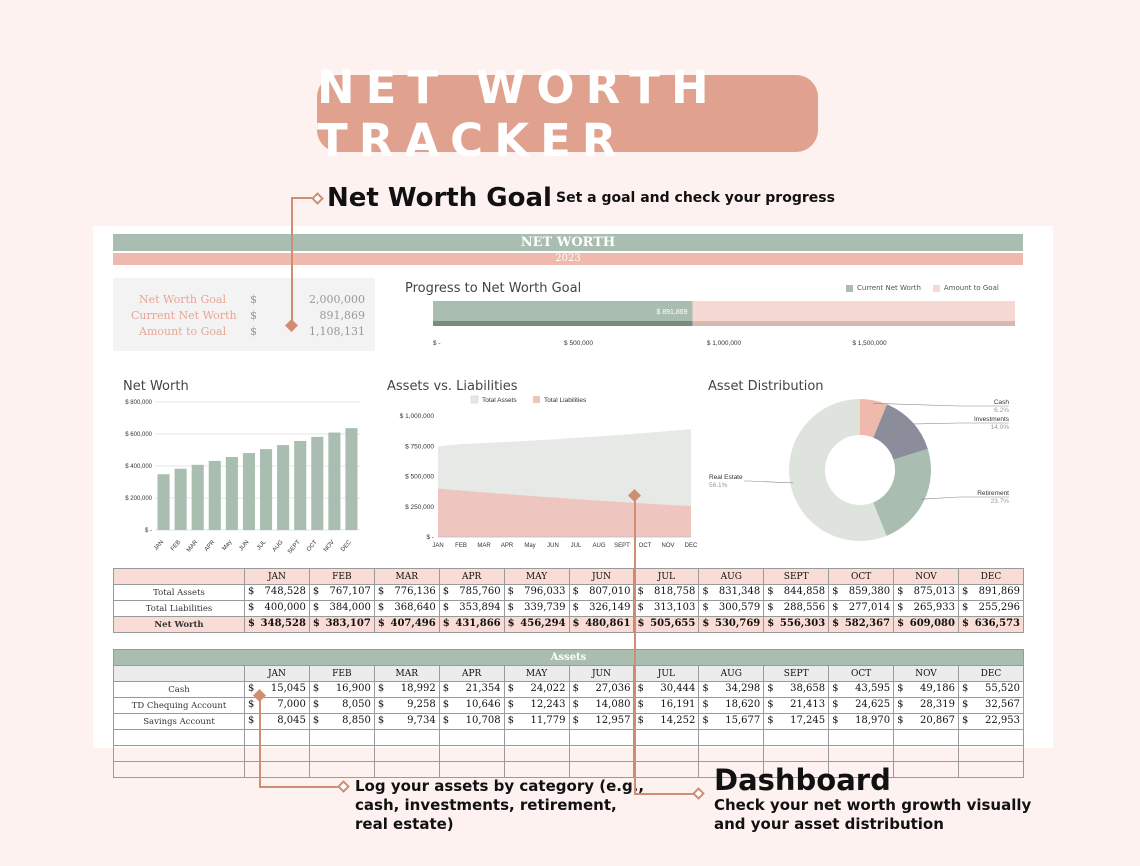  What do you see at coordinates (926, 705) in the screenshot?
I see `value-cell: $28,319` at bounding box center [926, 705].